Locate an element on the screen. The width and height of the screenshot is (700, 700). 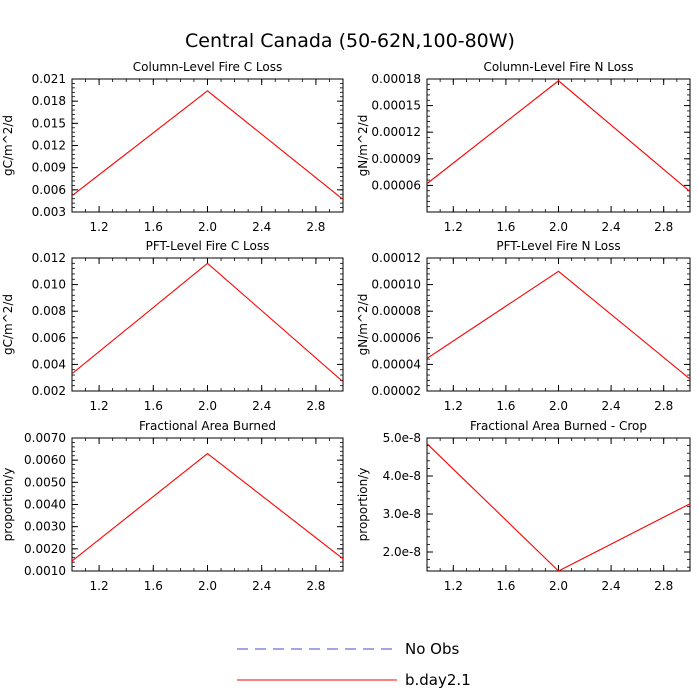
legend: No Obs b.day2.1 is located at coordinates (354, 664).